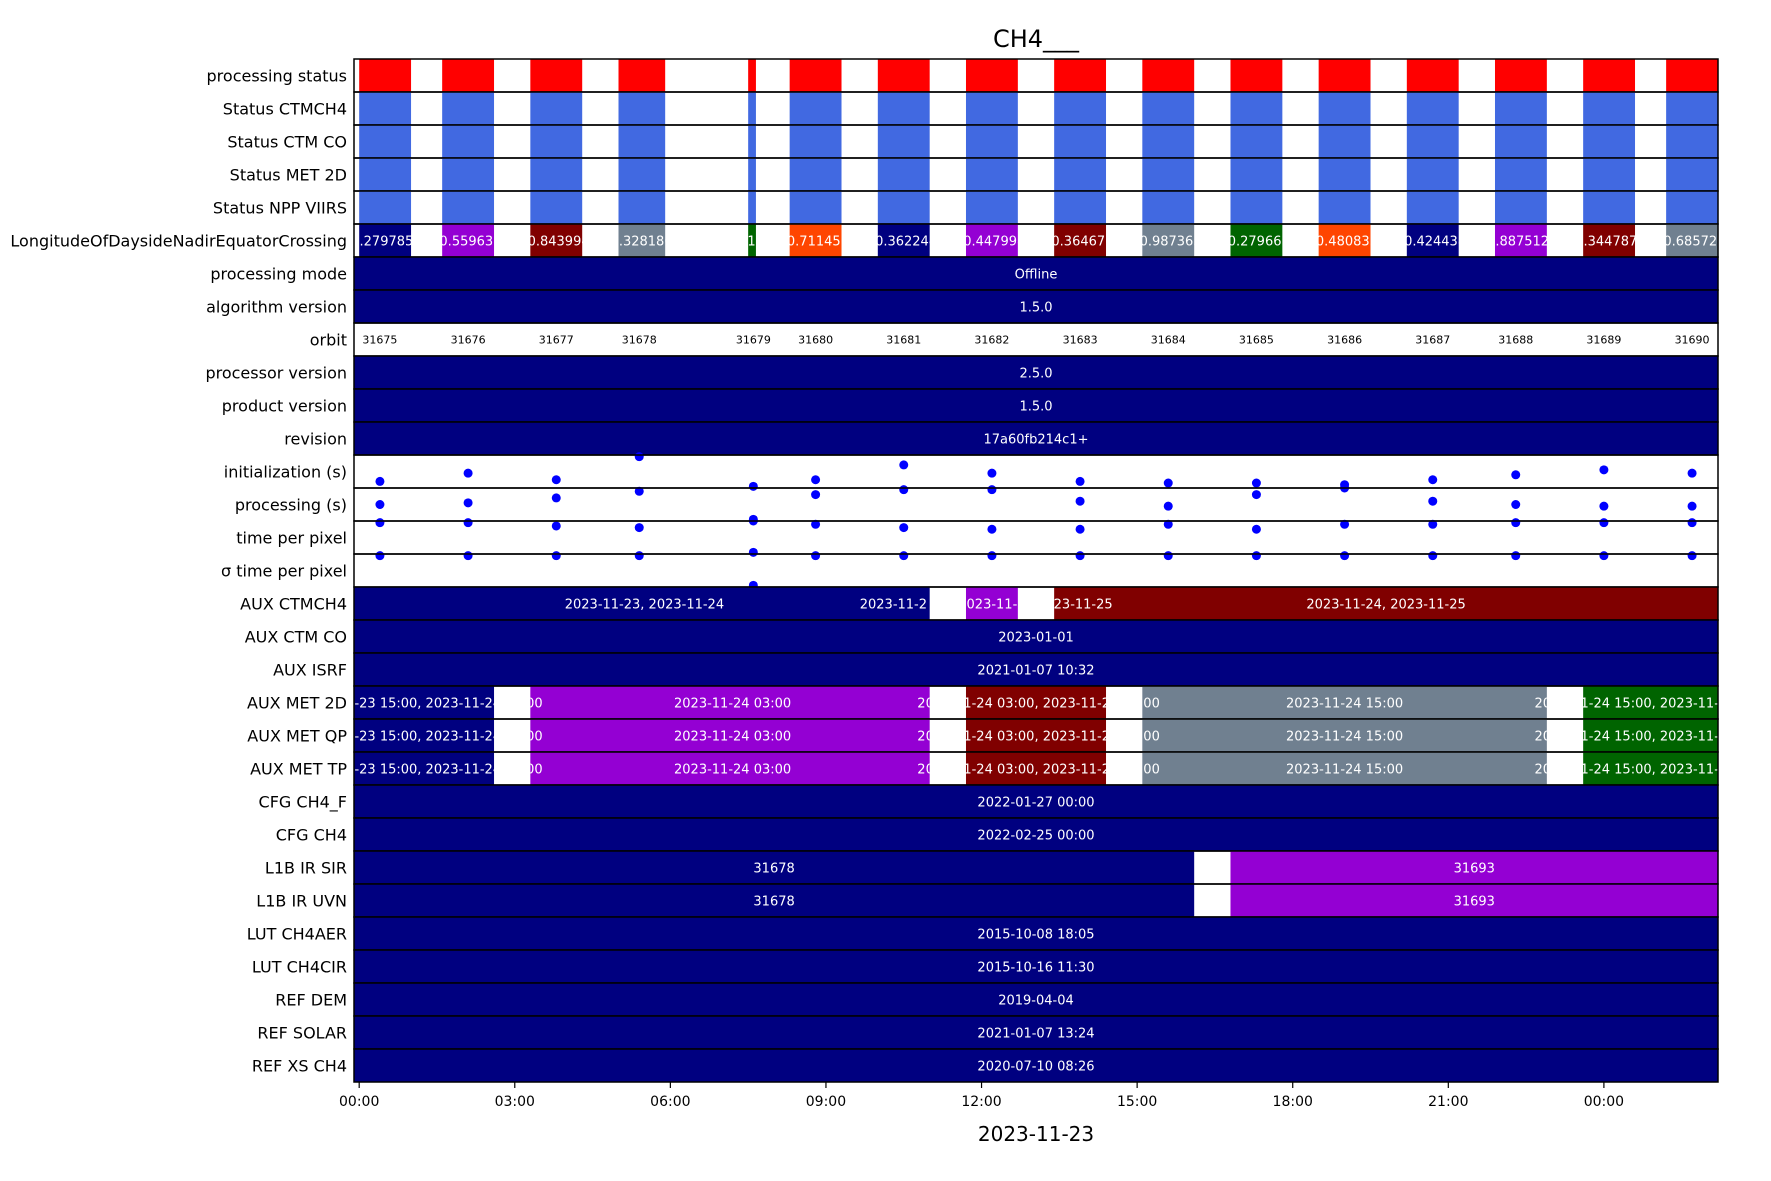  I want to click on row-label: CFG CH4_F, so click(303, 803).